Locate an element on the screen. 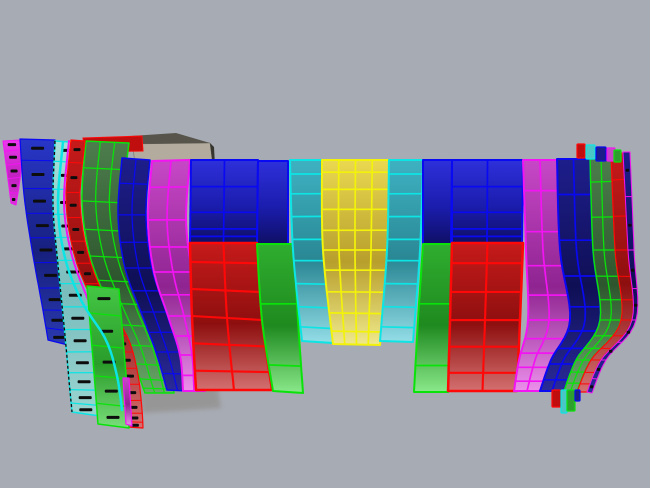 The height and width of the screenshot is (488, 650). bottom-tab-red-shape is located at coordinates (556, 398).